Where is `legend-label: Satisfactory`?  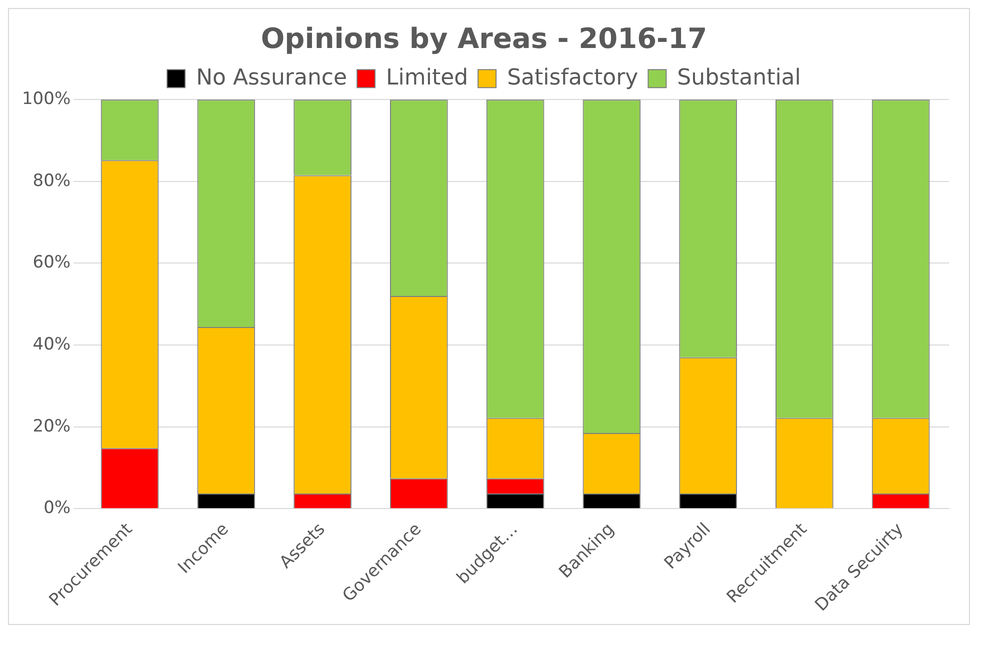 legend-label: Satisfactory is located at coordinates (572, 77).